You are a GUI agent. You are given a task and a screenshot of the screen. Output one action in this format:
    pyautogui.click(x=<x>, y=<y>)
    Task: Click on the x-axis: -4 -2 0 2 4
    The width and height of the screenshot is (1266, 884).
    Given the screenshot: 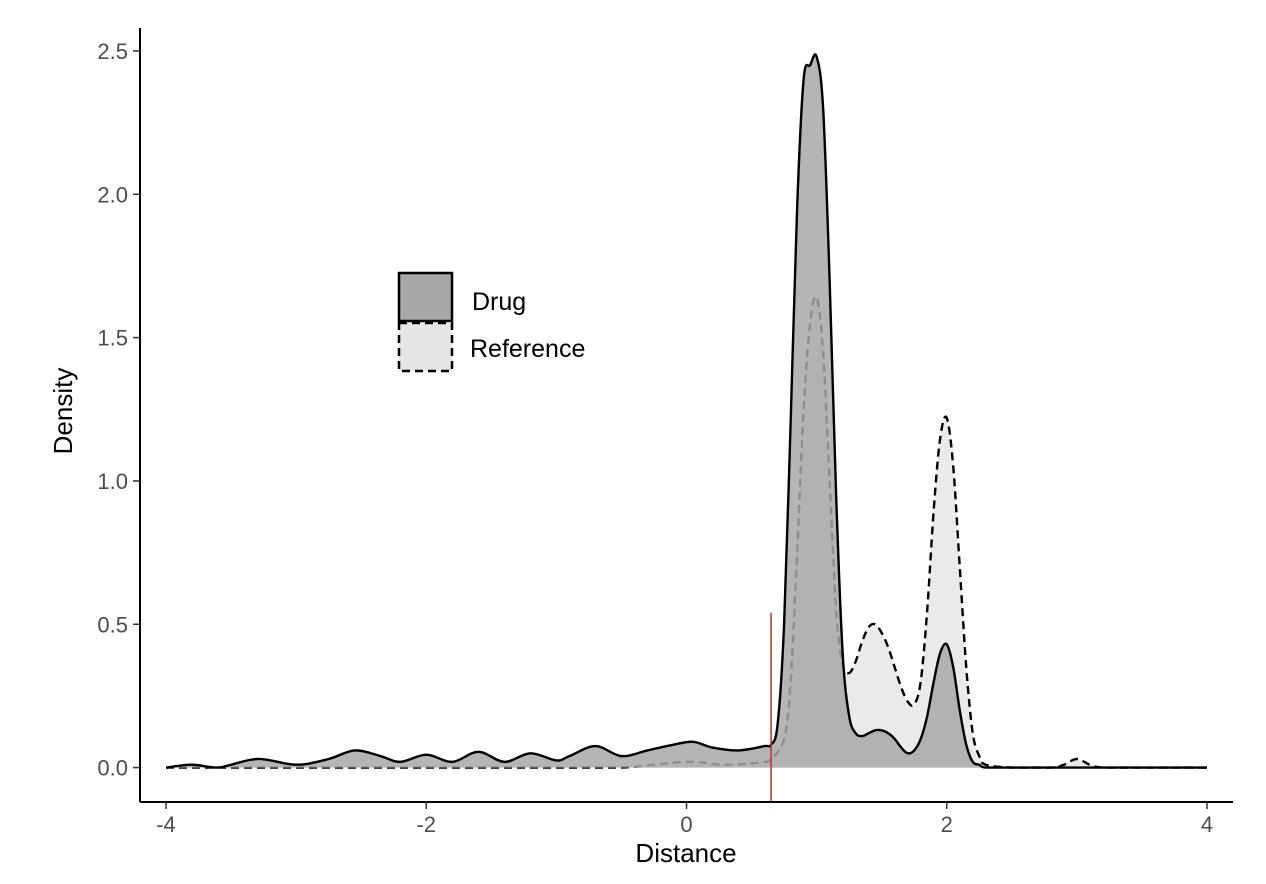 What is the action you would take?
    pyautogui.click(x=686, y=819)
    